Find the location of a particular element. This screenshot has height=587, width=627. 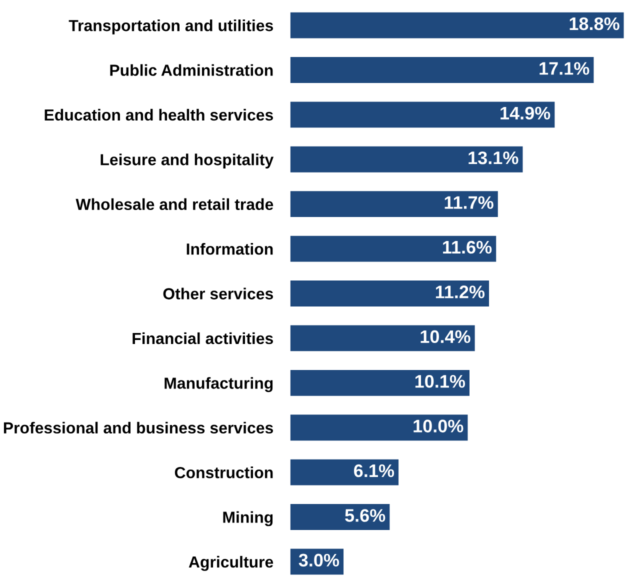

y-tick-label: Wholesale and retail trade is located at coordinates (175, 204).